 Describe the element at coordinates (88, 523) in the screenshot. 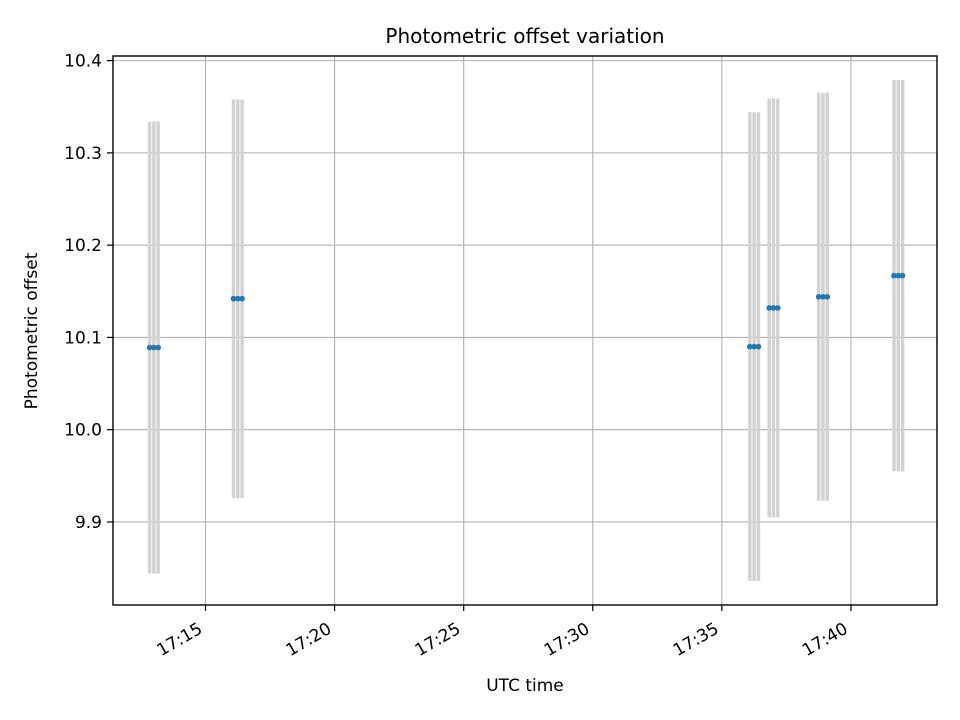

I see `y-tick-label: 9.9` at that location.